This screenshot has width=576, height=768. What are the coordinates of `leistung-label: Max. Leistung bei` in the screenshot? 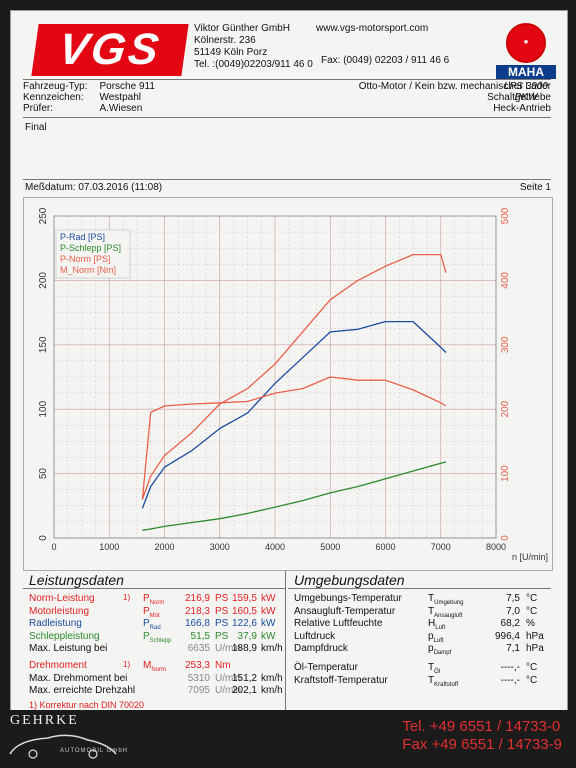 It's located at (68, 649).